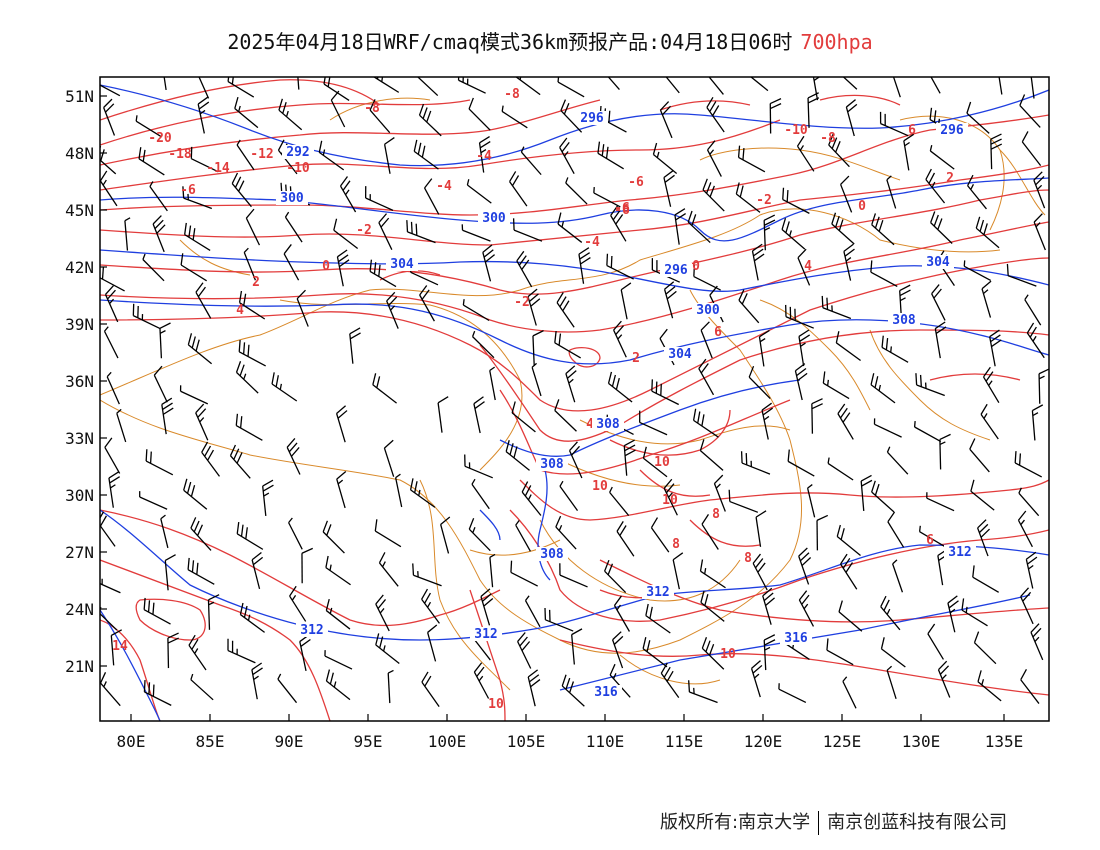 The width and height of the screenshot is (1100, 850). I want to click on lon-tick-label: 95E, so click(368, 741).